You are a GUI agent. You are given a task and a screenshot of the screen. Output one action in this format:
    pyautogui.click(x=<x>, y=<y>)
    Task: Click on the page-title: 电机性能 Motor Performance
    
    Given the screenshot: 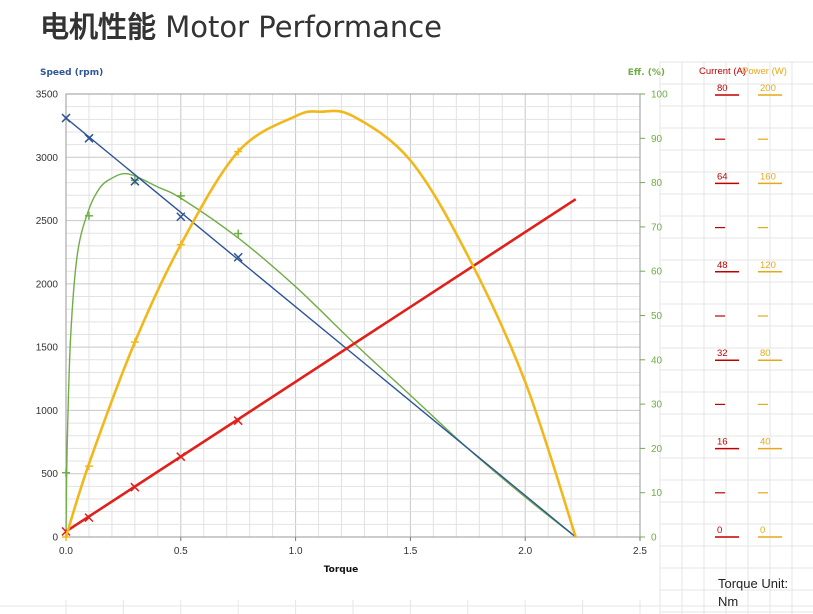 What is the action you would take?
    pyautogui.click(x=241, y=25)
    